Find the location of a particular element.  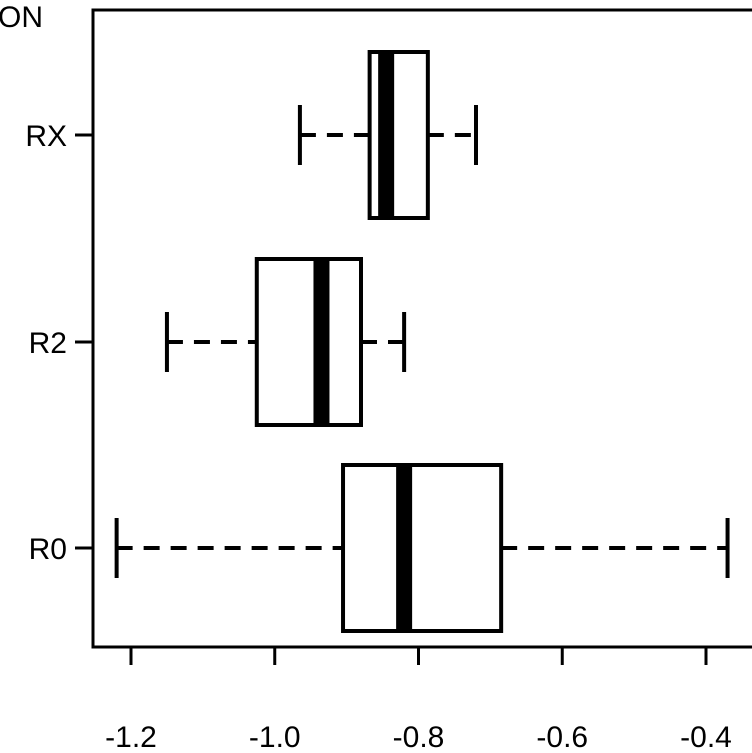

x-axis: -1.2 -1.0 -0.8 -0.6 -0.4 is located at coordinates (418, 700).